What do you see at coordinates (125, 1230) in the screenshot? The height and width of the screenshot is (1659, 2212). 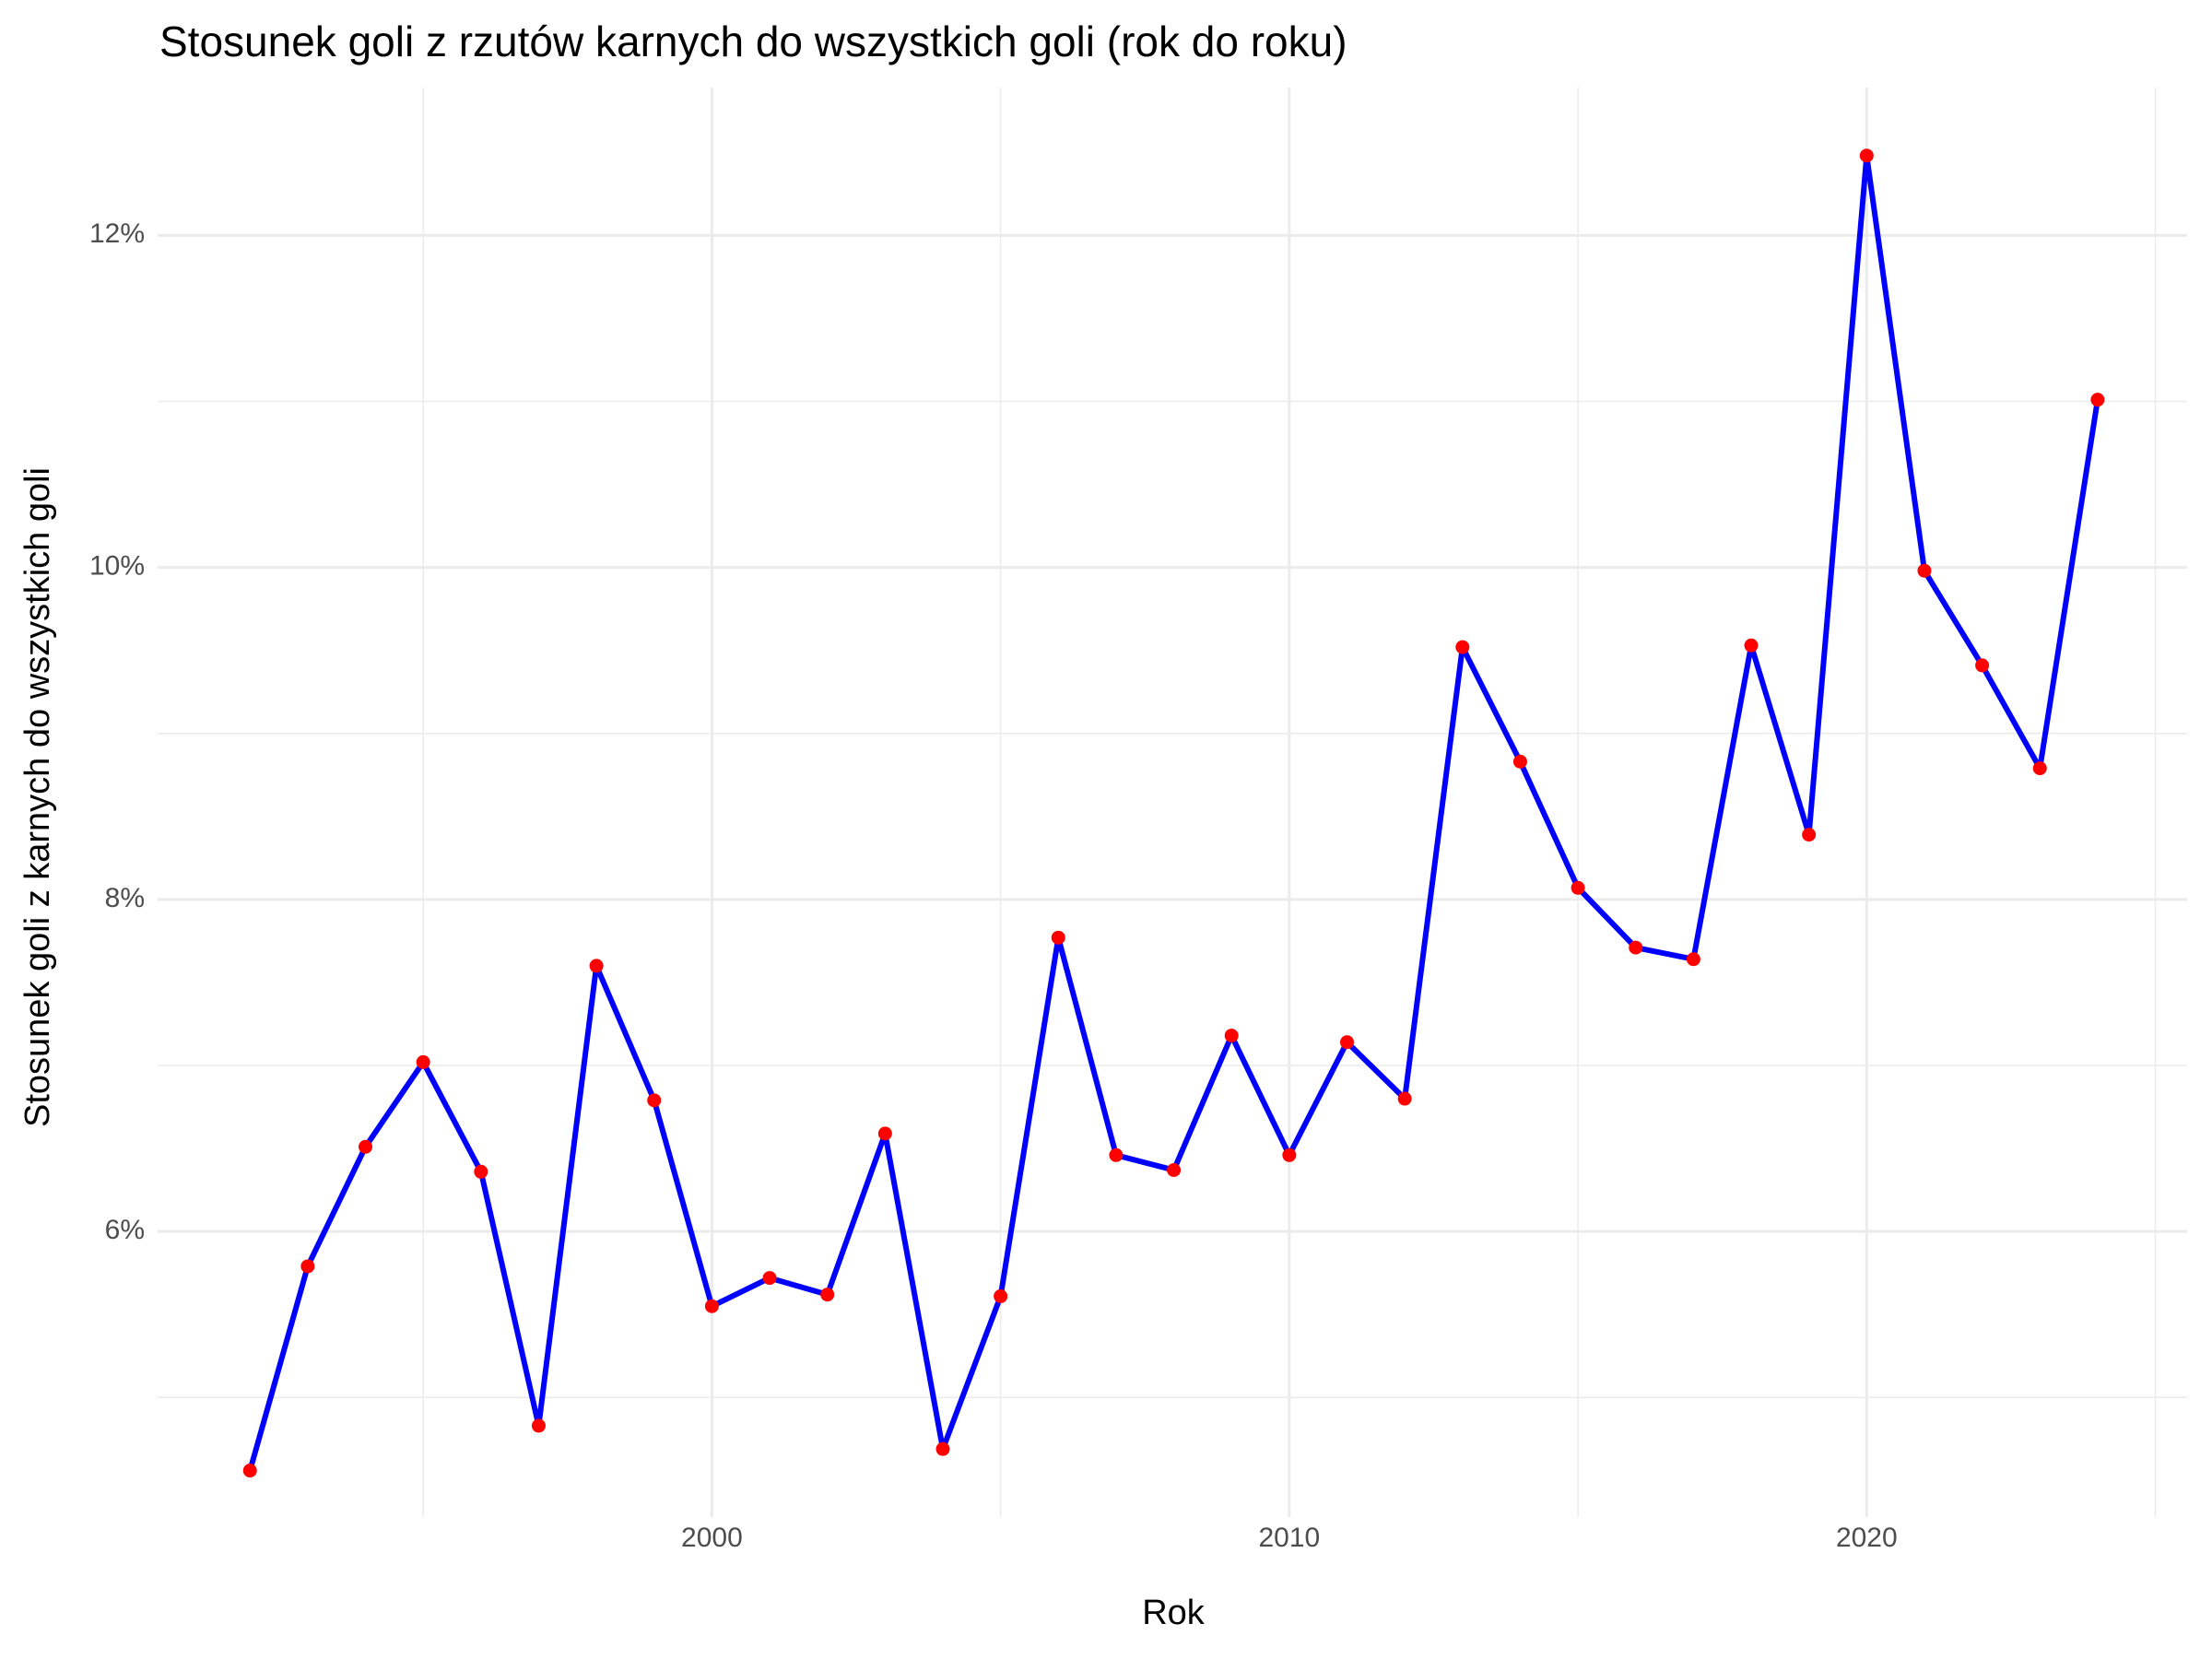 I see `y-tick-label: 6%` at bounding box center [125, 1230].